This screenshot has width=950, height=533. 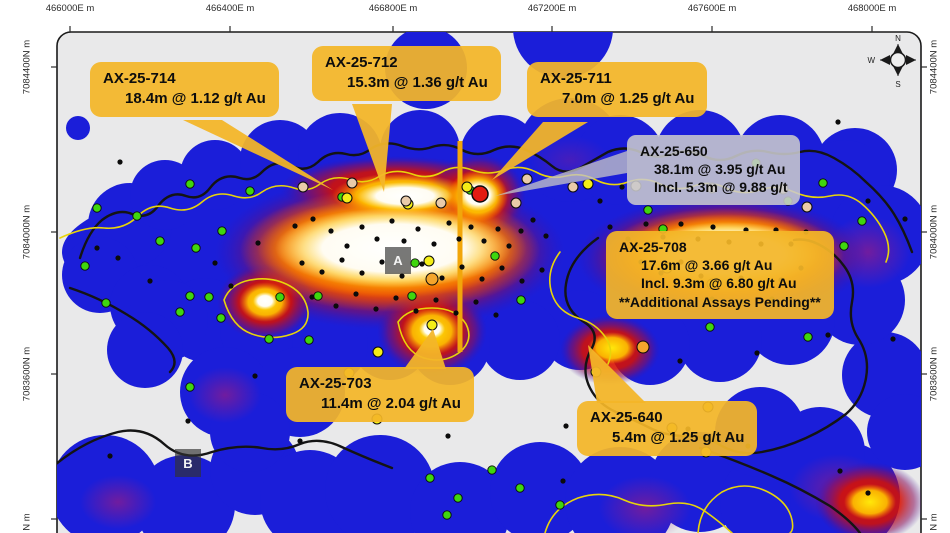 I want to click on callout-title: AX-25-714, so click(x=139, y=78).